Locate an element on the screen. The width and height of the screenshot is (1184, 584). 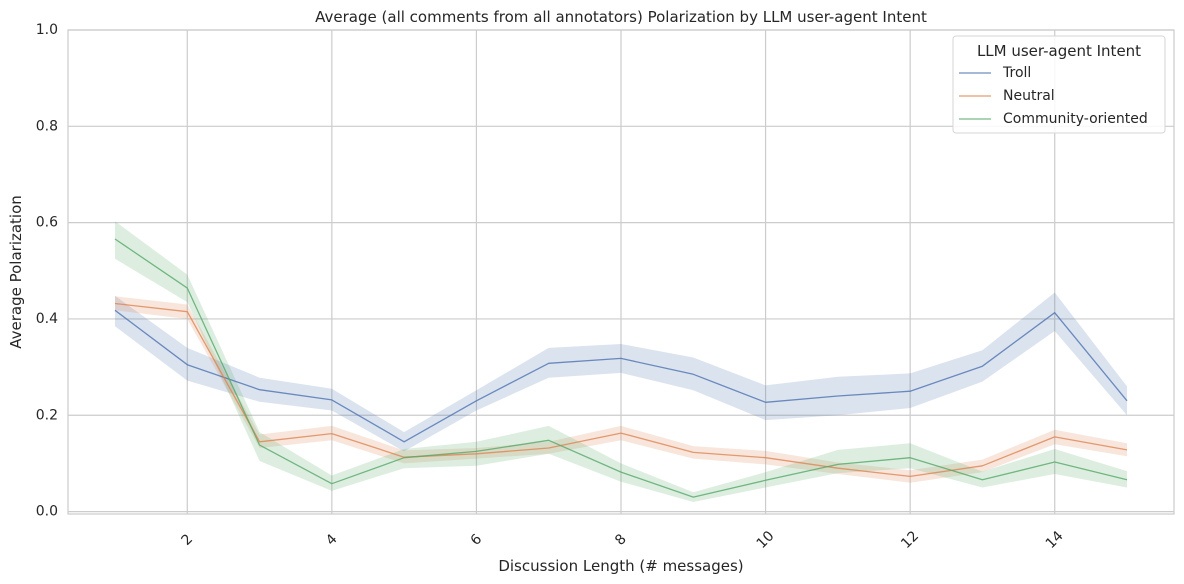
y-tick-label: 1.0 is located at coordinates (47, 30).